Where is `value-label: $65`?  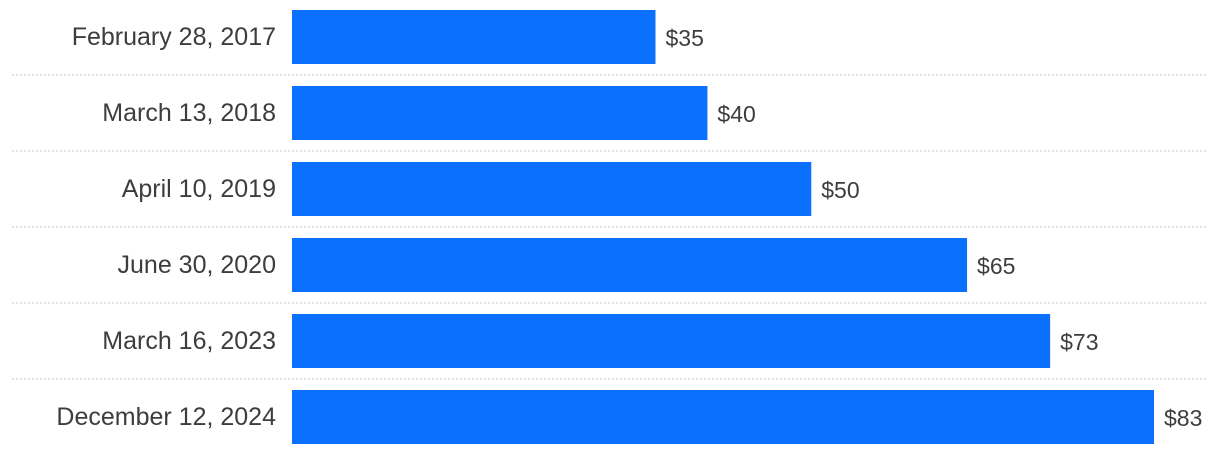 value-label: $65 is located at coordinates (996, 266).